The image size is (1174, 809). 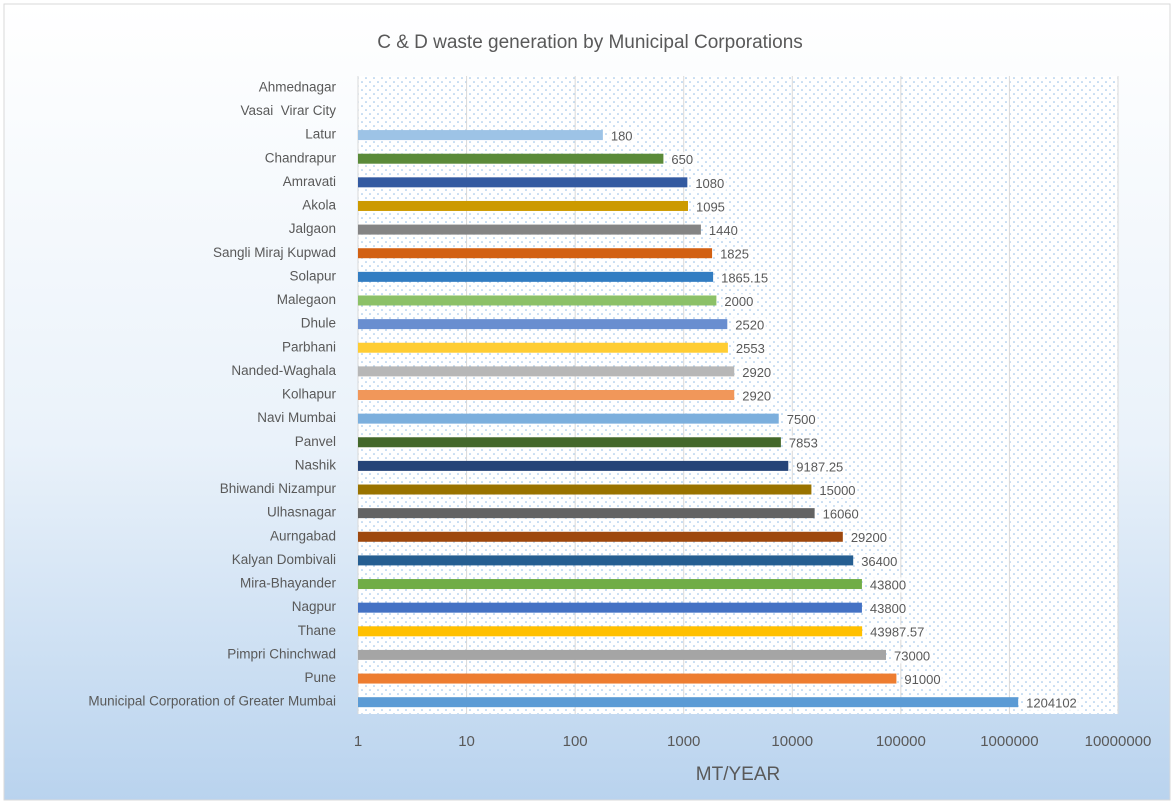 What do you see at coordinates (298, 86) in the screenshot?
I see `y-tick-label: Ahmednagar` at bounding box center [298, 86].